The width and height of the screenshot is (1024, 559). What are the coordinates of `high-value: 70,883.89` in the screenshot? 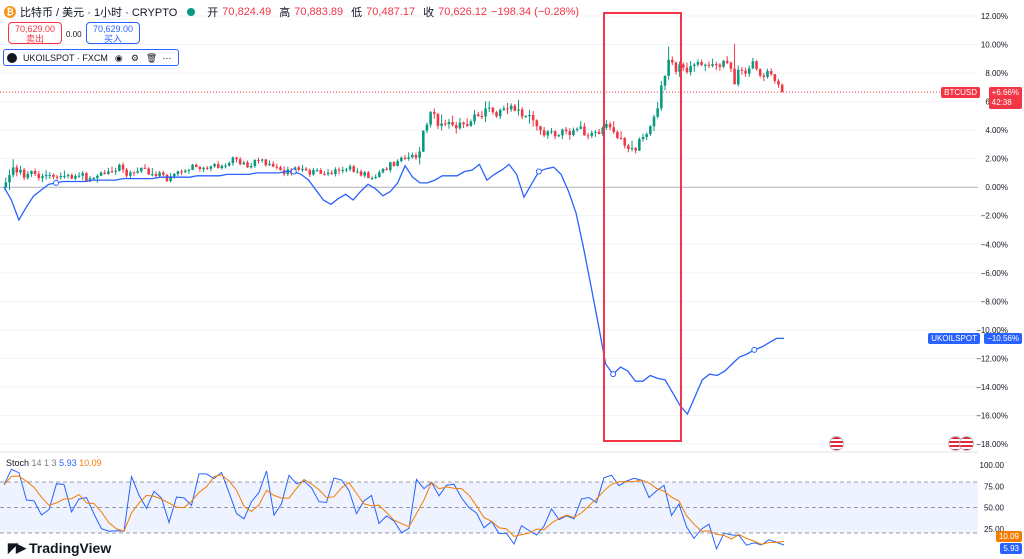 It's located at (319, 12).